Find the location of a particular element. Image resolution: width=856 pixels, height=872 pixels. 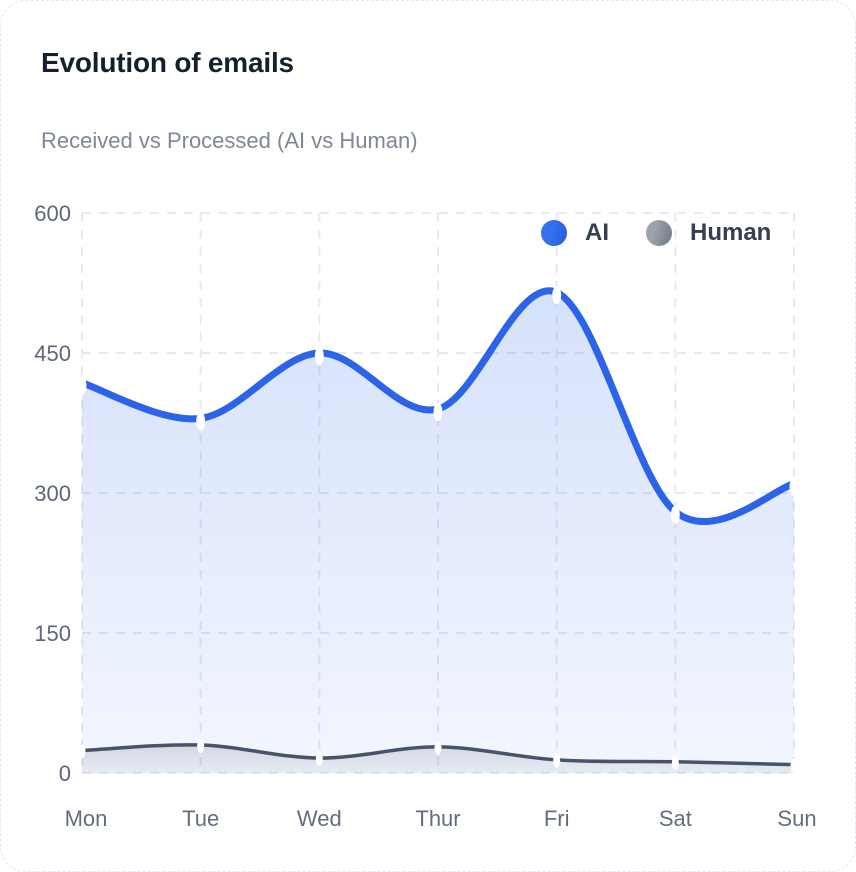

y-axis-label: 450 is located at coordinates (52, 353).